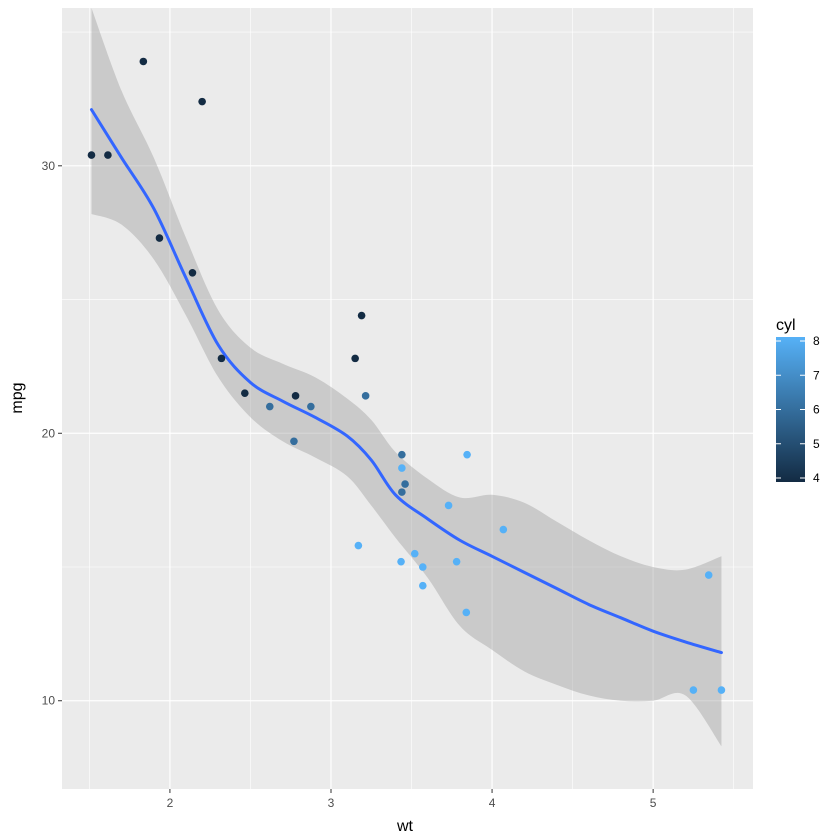  Describe the element at coordinates (170, 803) in the screenshot. I see `x-tick-label: 2` at that location.